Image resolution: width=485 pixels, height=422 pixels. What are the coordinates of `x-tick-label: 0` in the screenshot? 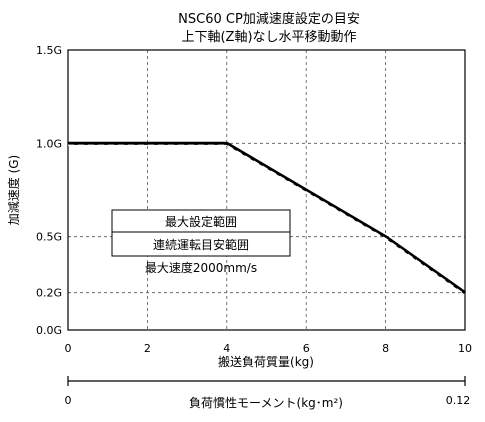 It's located at (68, 348).